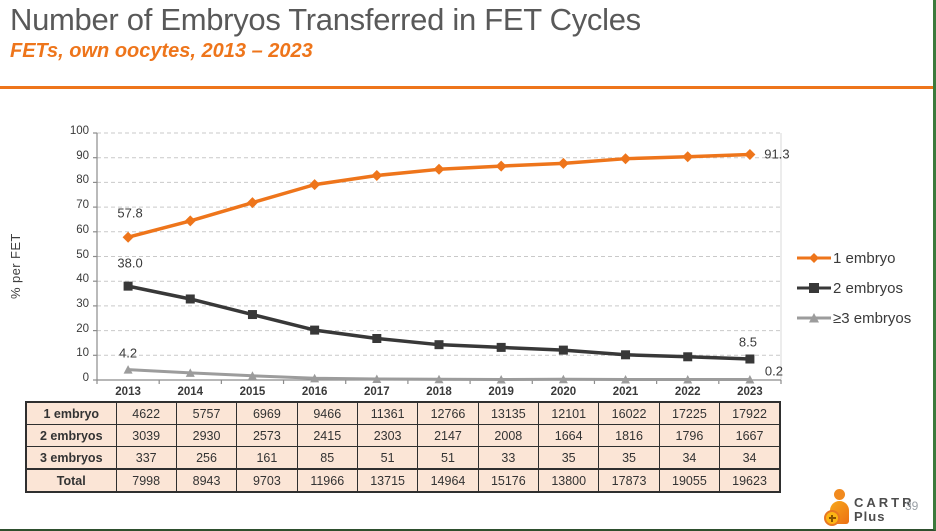 The width and height of the screenshot is (936, 531). I want to click on table-cell: 12766, so click(448, 413).